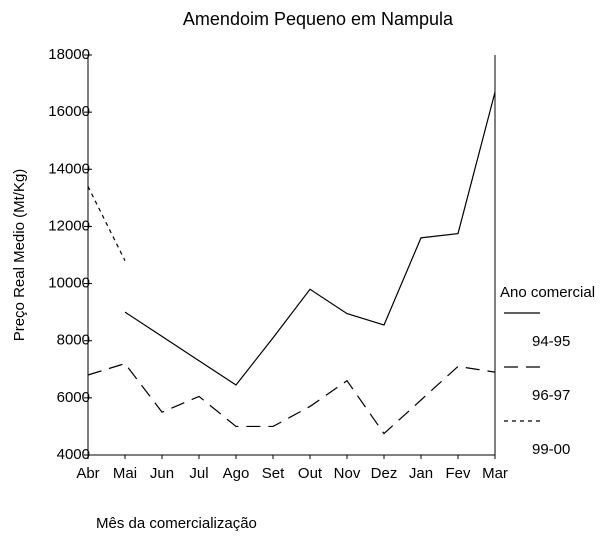 This screenshot has height=537, width=605. Describe the element at coordinates (551, 395) in the screenshot. I see `legend-label: 96-97` at that location.